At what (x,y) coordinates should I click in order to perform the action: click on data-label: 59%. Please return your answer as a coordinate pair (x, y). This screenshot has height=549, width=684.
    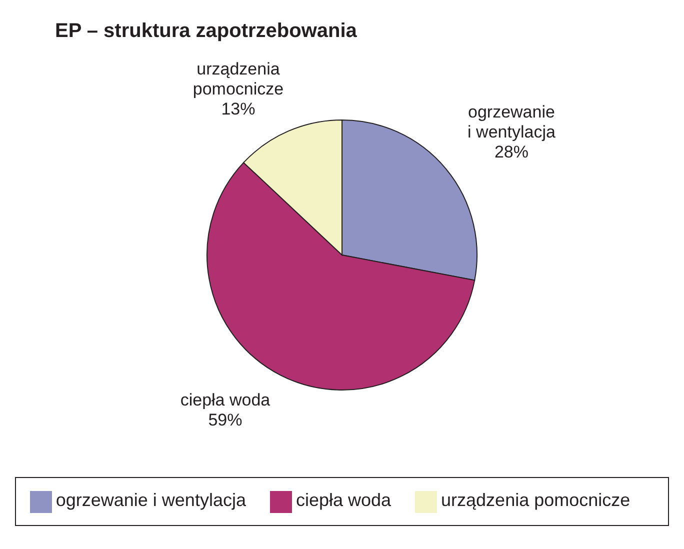
    Looking at the image, I should click on (225, 420).